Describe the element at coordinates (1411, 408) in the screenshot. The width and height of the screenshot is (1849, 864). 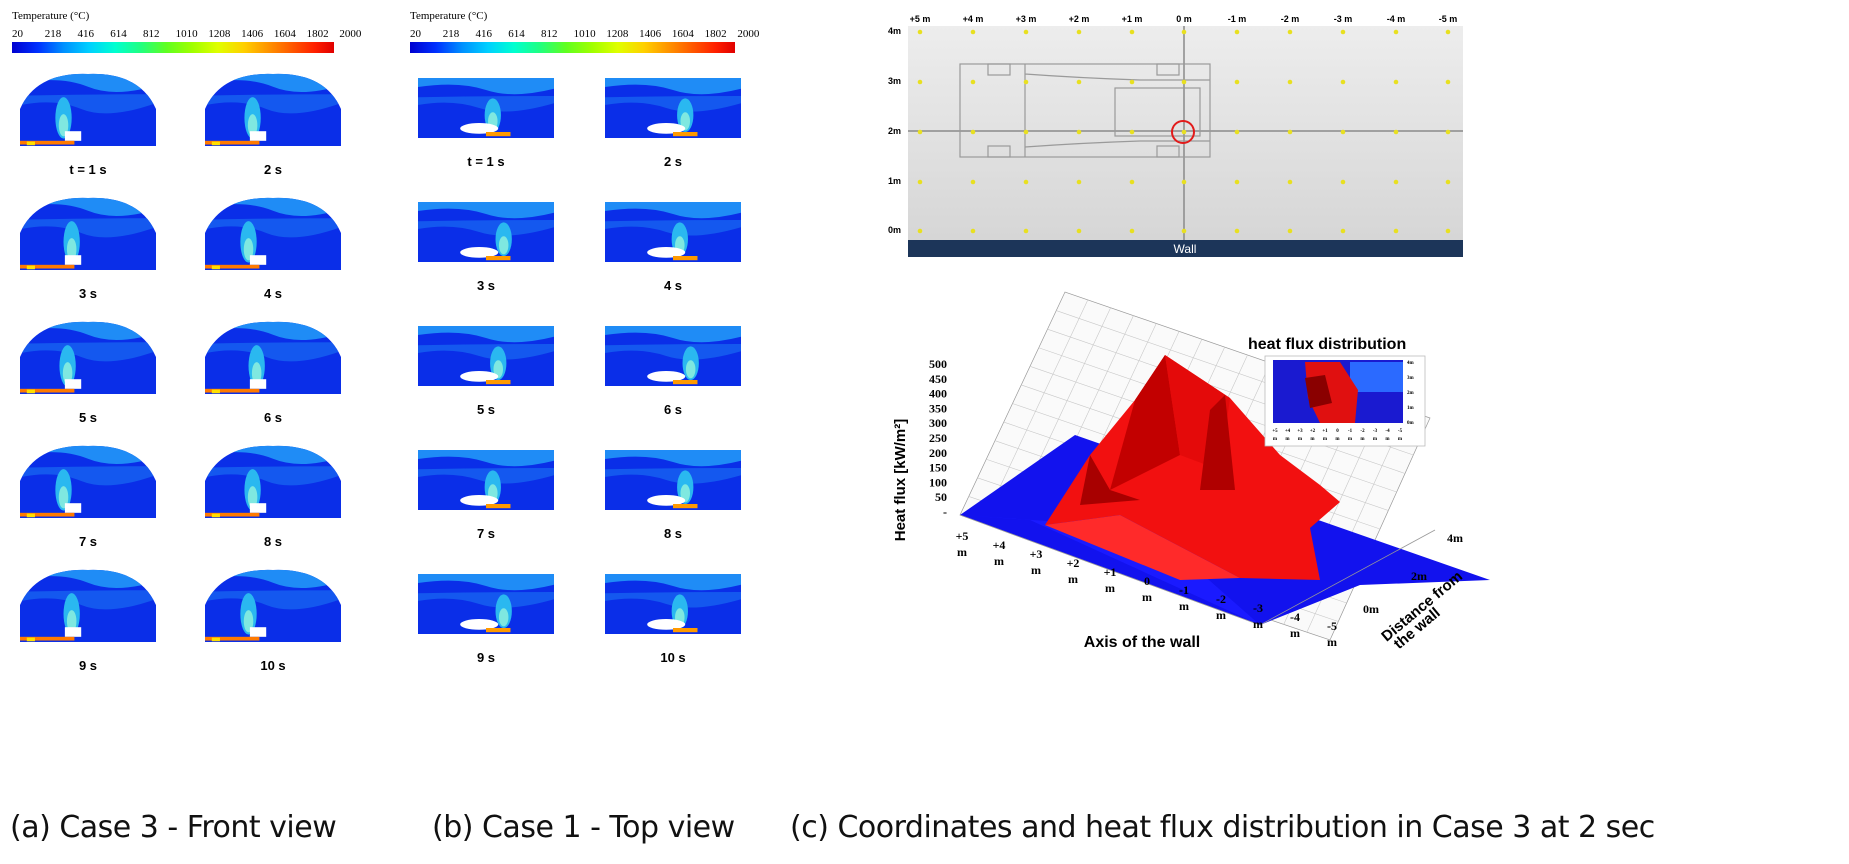
I see `inset-y-label: 1m` at that location.